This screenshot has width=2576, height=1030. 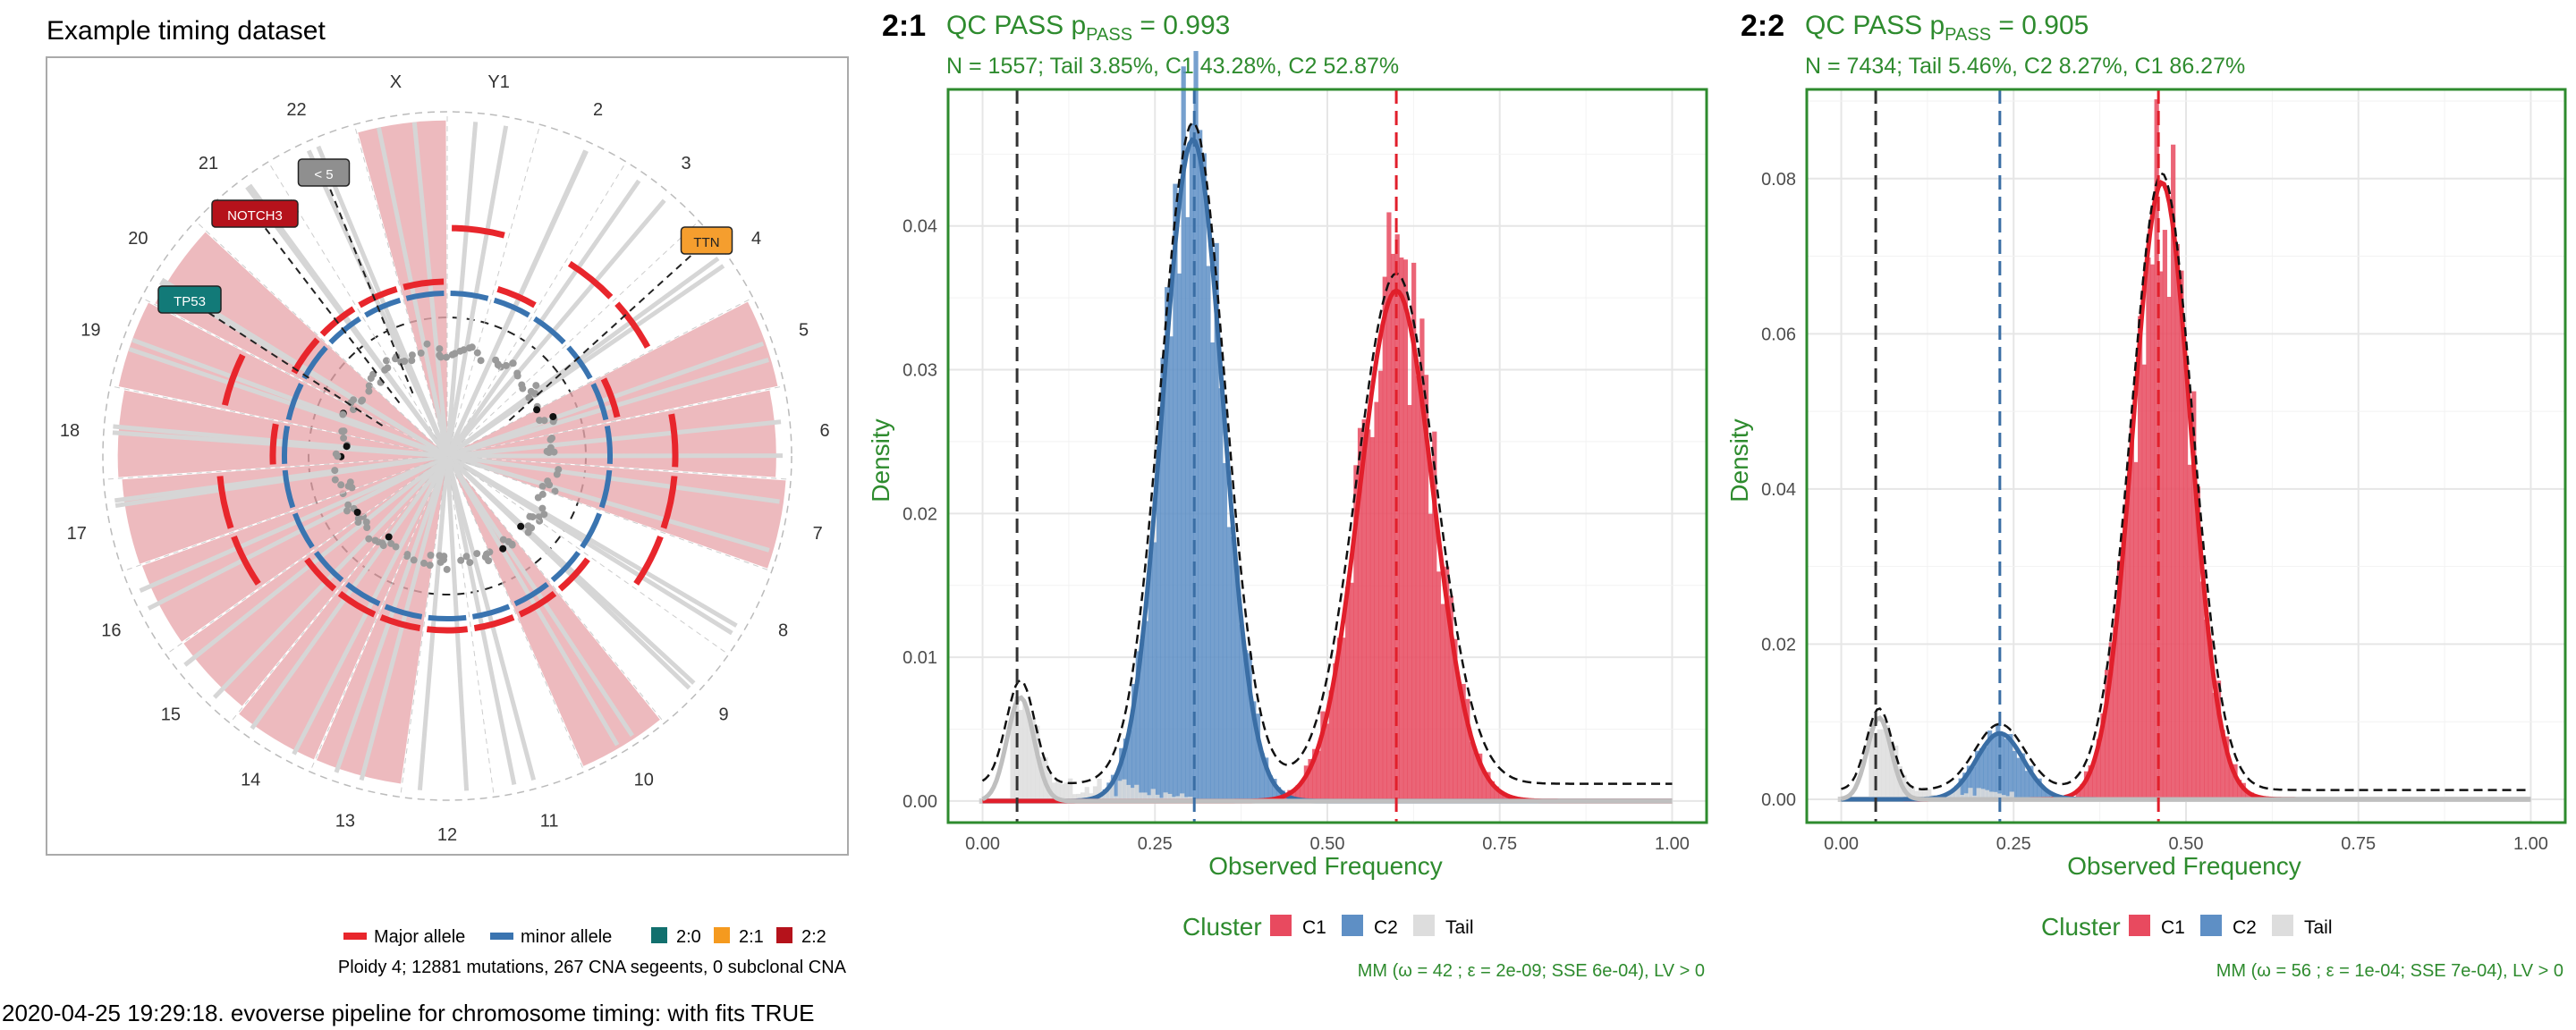 What do you see at coordinates (190, 301) in the screenshot?
I see `gene-label: TP53` at bounding box center [190, 301].